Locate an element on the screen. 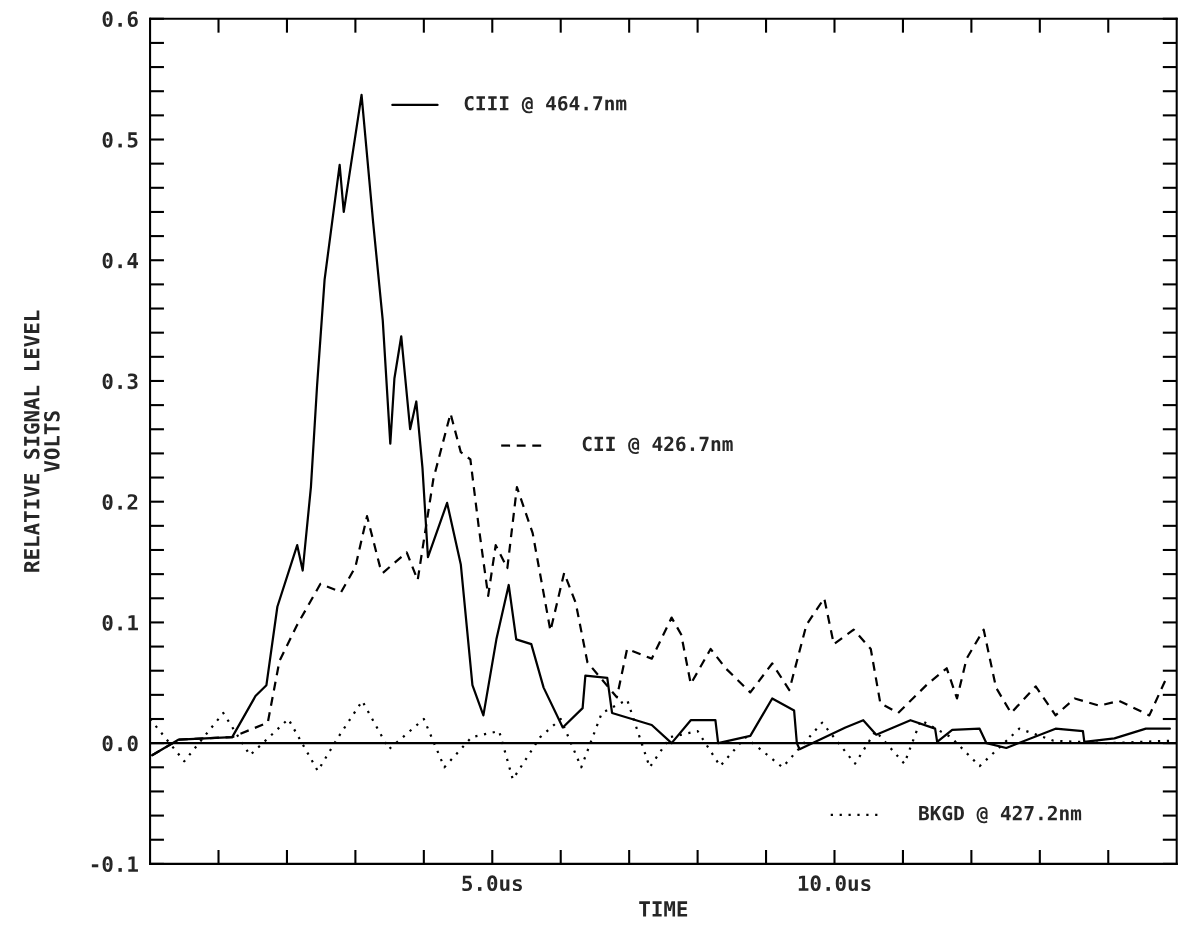  x-axis-title: TIME is located at coordinates (663, 909).